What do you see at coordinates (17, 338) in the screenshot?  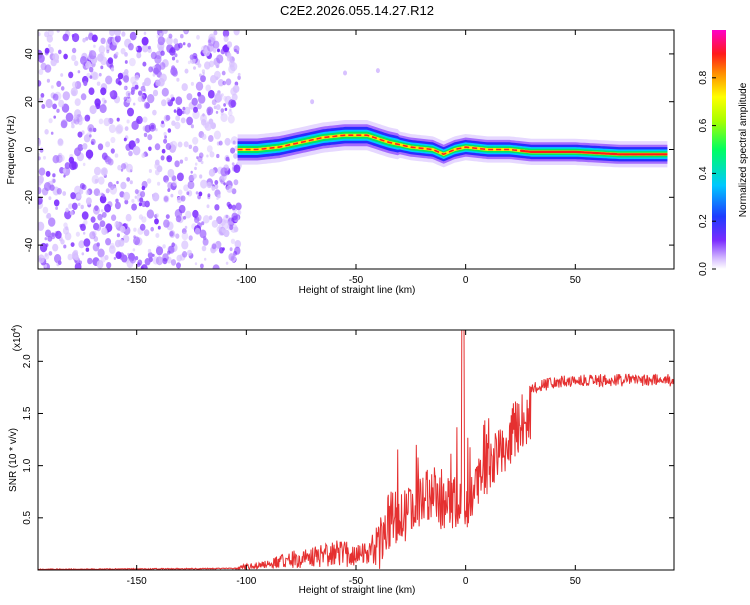 I see `snr-multiplier: (x104)` at bounding box center [17, 338].